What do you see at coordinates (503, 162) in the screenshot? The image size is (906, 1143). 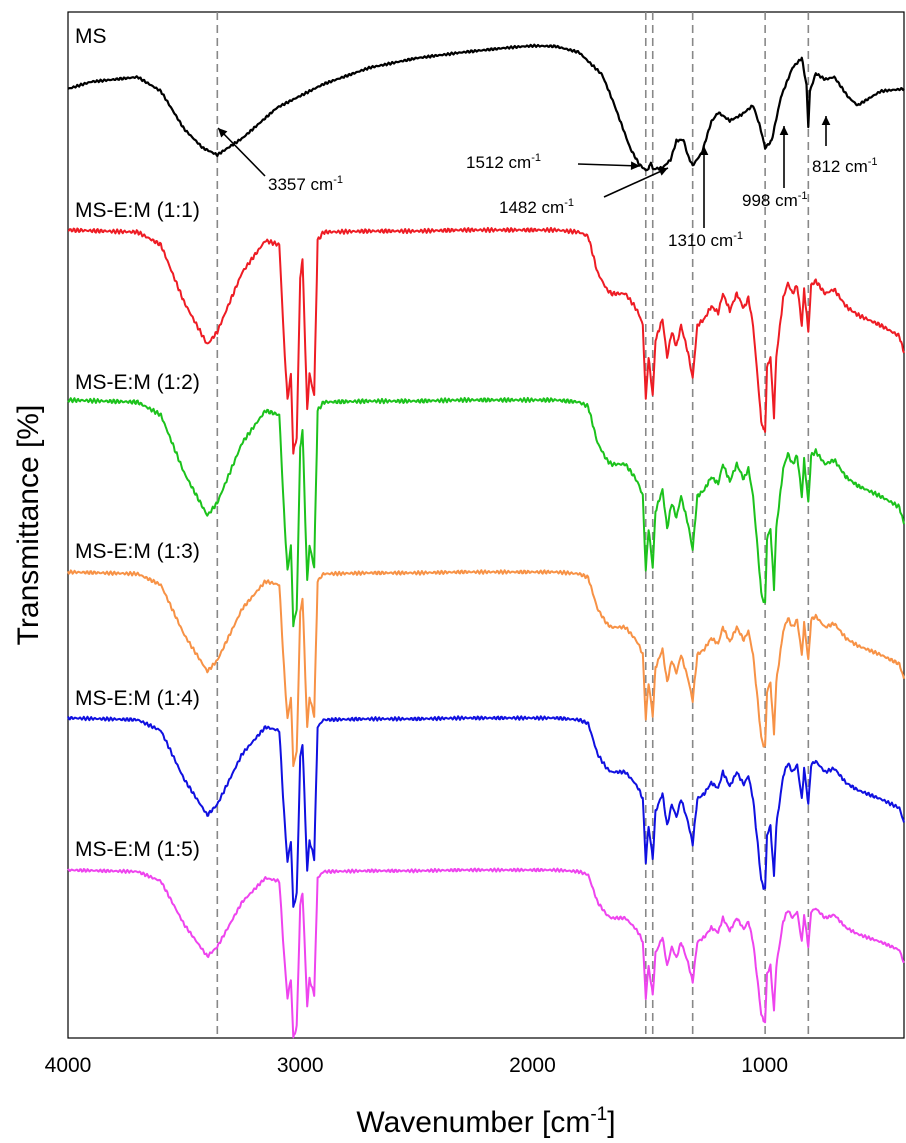 I see `peak-label: 1512 cm-1` at bounding box center [503, 162].